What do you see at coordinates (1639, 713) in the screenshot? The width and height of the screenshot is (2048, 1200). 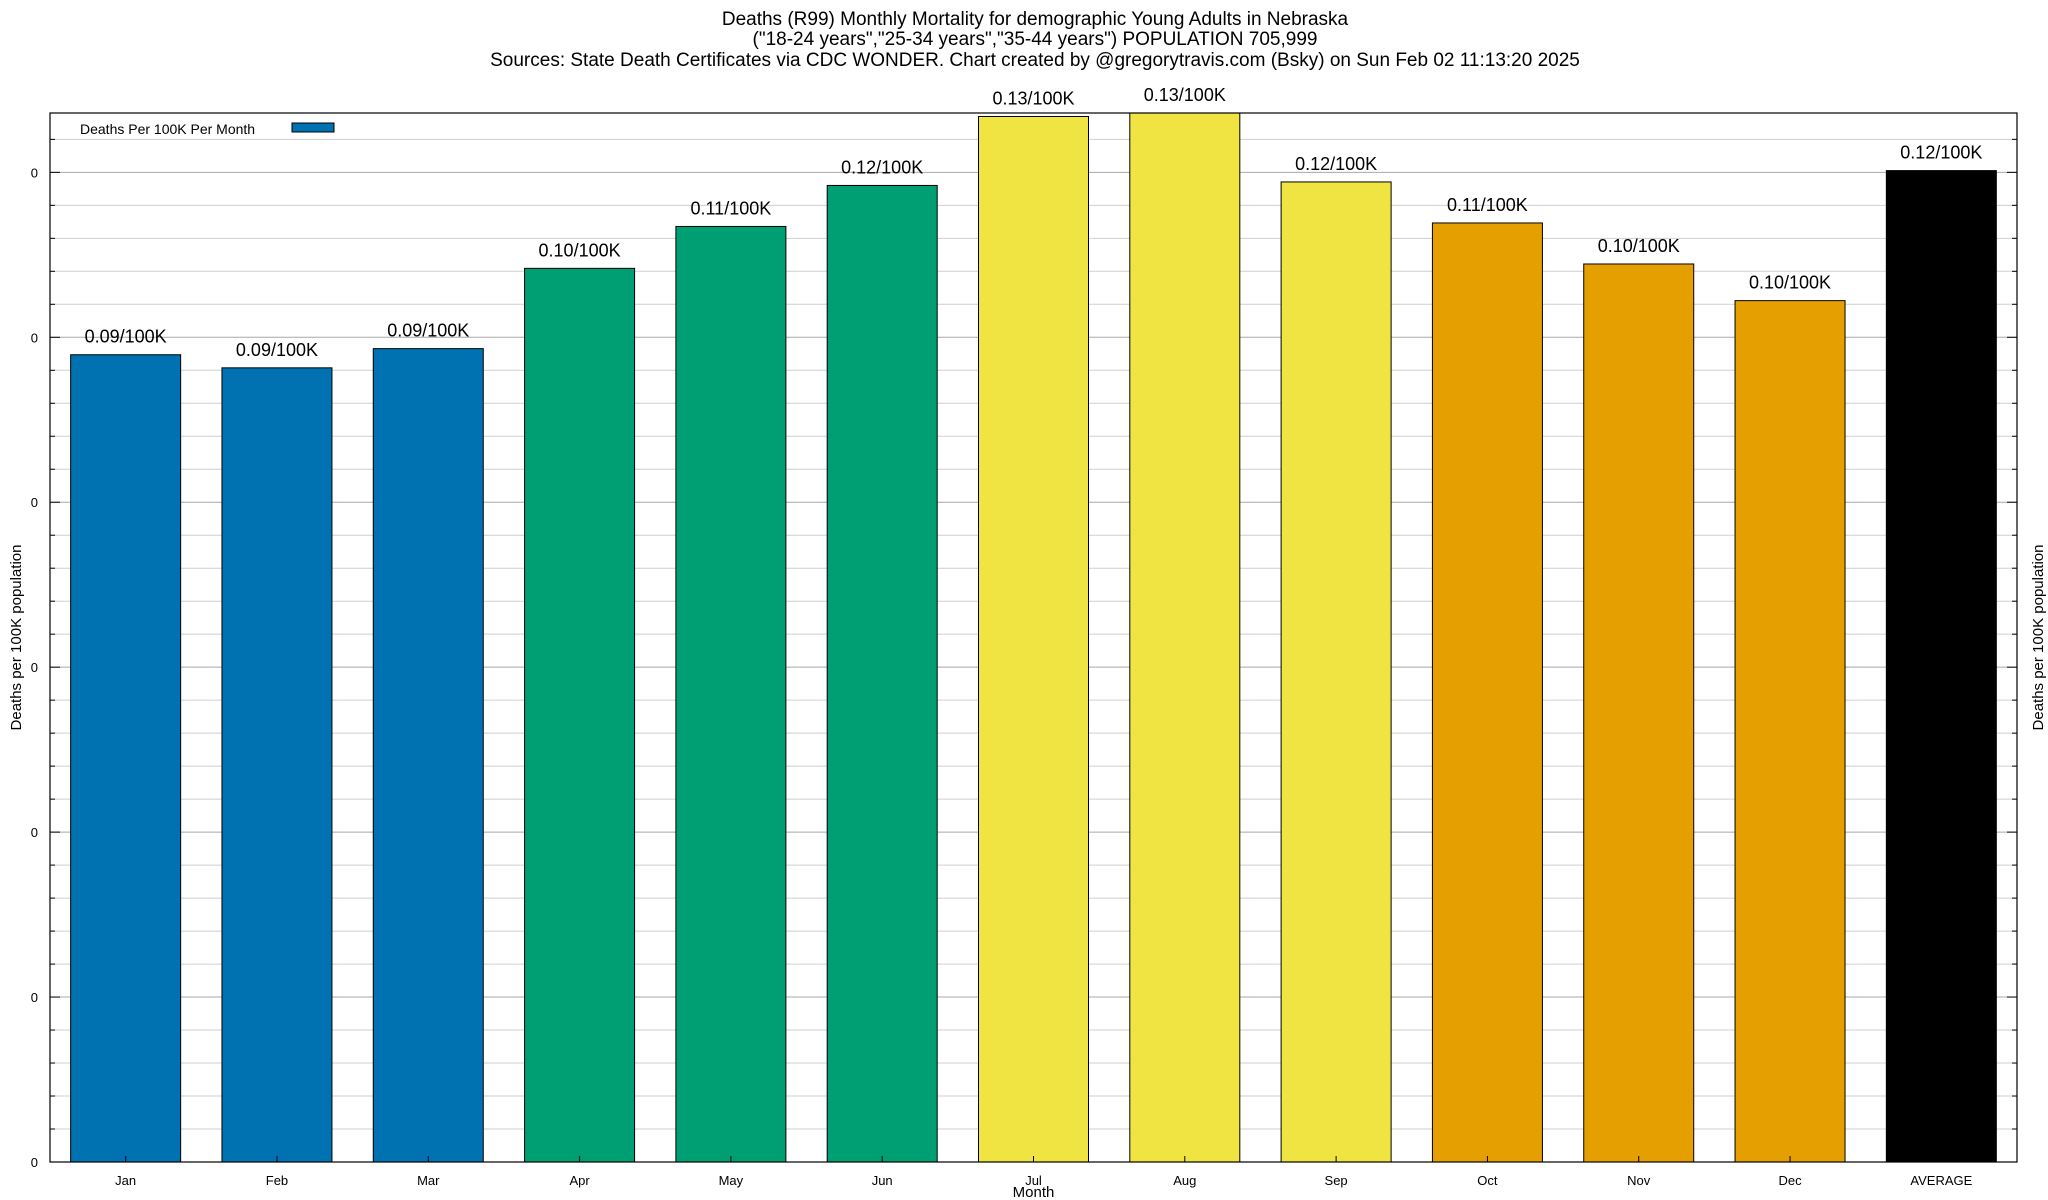 I see `bar-nov` at bounding box center [1639, 713].